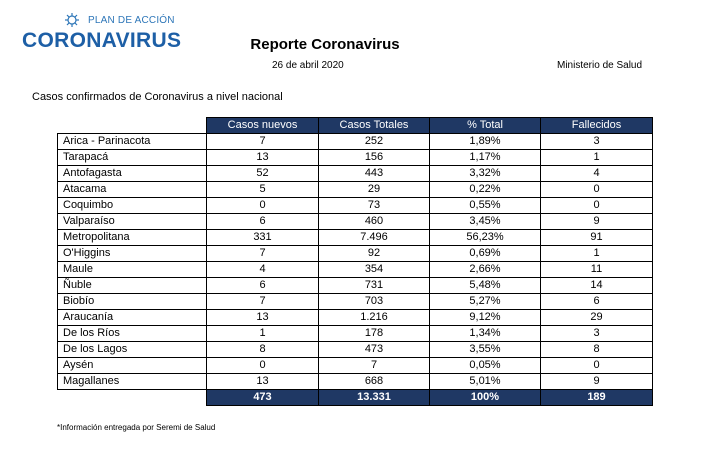 The image size is (712, 449). What do you see at coordinates (374, 381) in the screenshot?
I see `value-cell: 668` at bounding box center [374, 381].